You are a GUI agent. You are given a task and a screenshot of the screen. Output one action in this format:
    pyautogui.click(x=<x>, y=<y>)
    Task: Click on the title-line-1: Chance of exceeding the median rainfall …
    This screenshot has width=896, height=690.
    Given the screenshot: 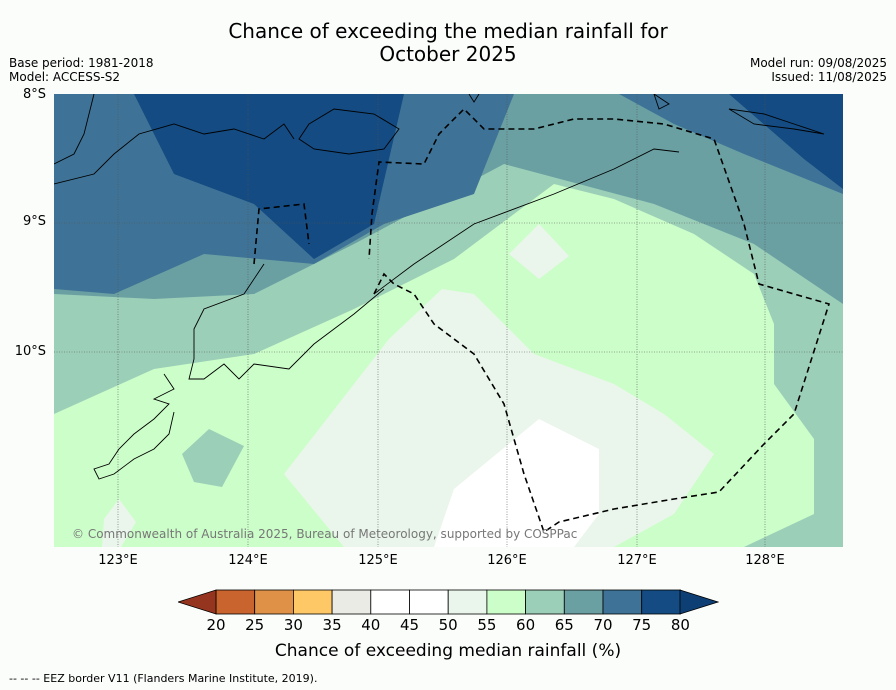 What is the action you would take?
    pyautogui.click(x=448, y=31)
    